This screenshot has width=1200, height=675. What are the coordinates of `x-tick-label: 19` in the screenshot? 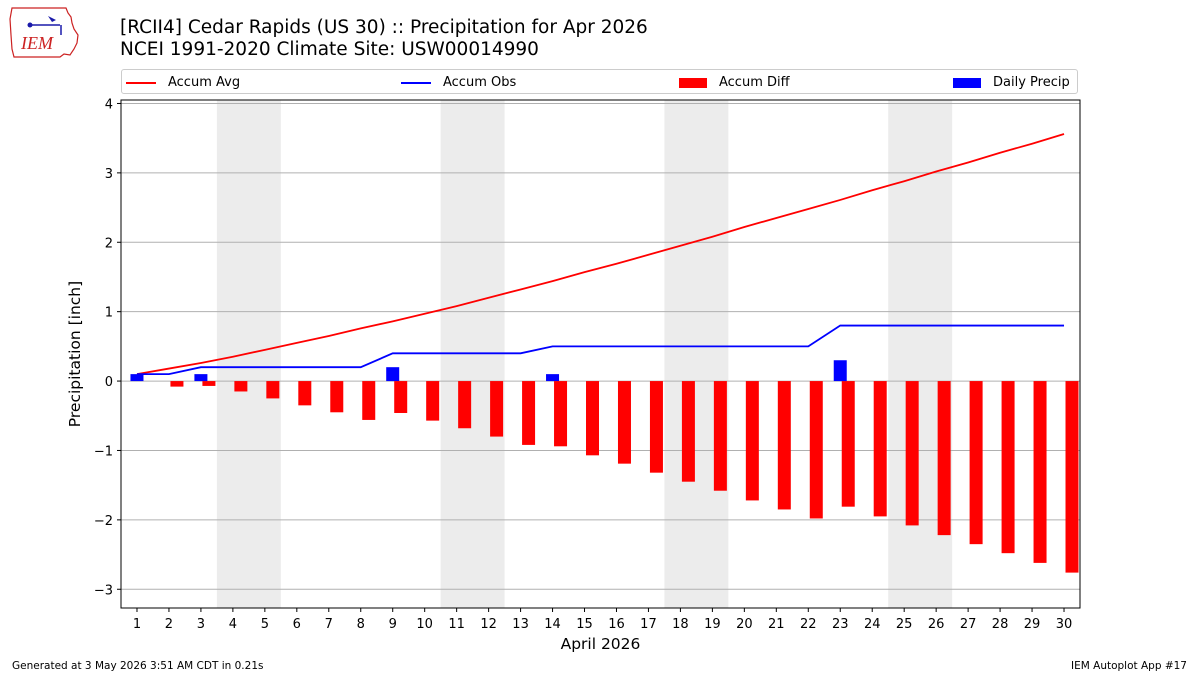 It's located at (712, 624).